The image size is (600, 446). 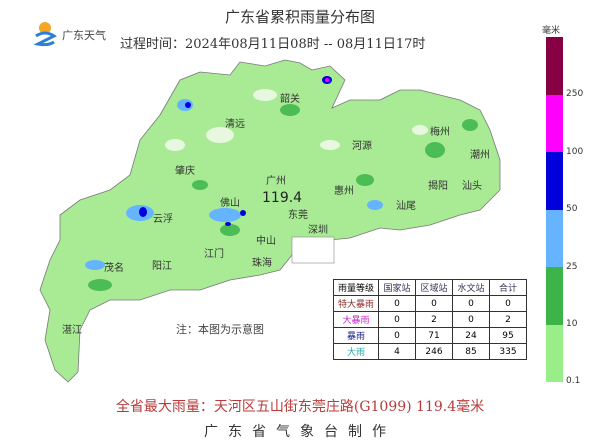 What do you see at coordinates (438, 186) in the screenshot?
I see `city-label: 揭阳` at bounding box center [438, 186].